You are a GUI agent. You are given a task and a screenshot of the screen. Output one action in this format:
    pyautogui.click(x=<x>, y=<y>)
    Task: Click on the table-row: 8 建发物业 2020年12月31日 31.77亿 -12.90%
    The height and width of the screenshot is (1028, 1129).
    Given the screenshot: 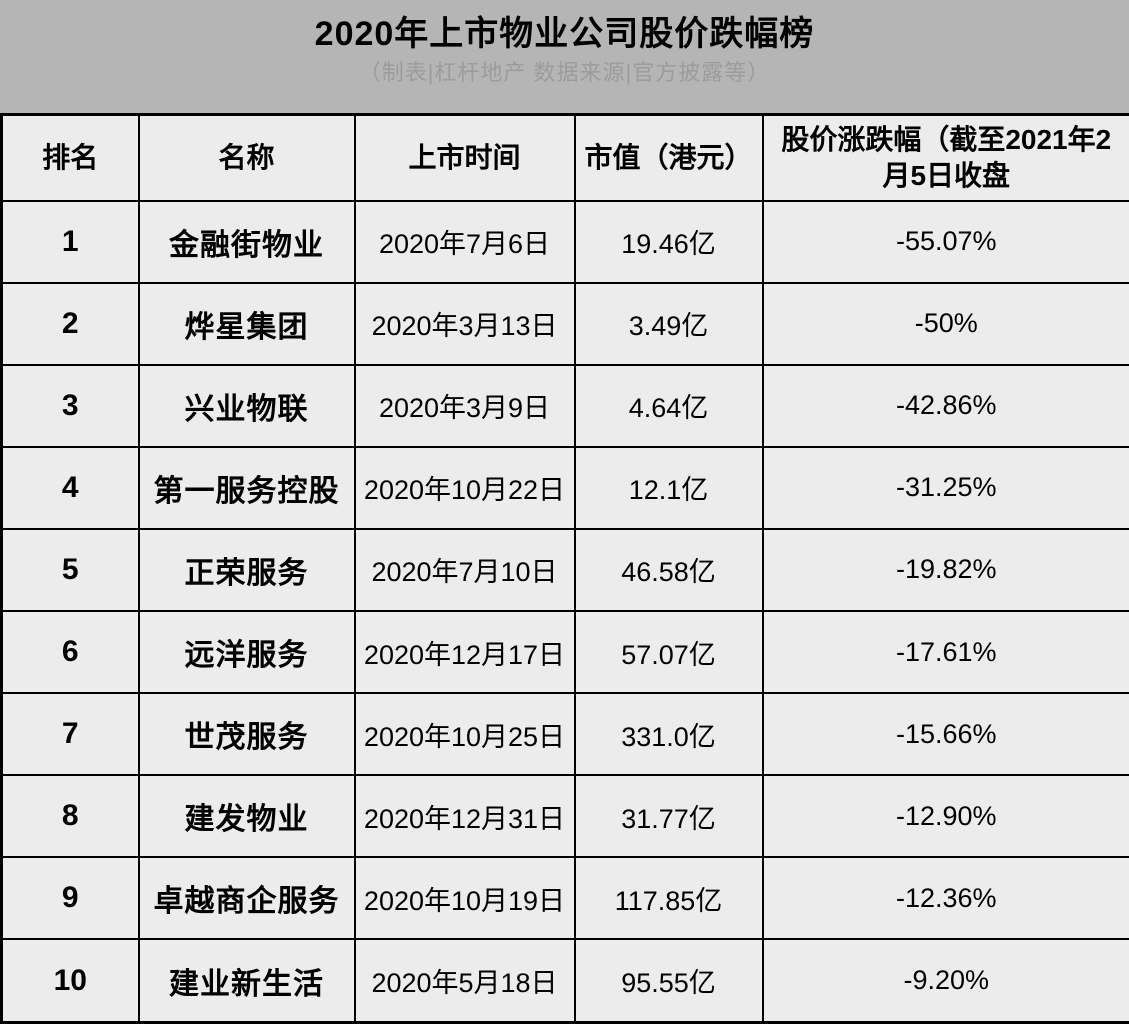 What is the action you would take?
    pyautogui.click(x=564, y=816)
    